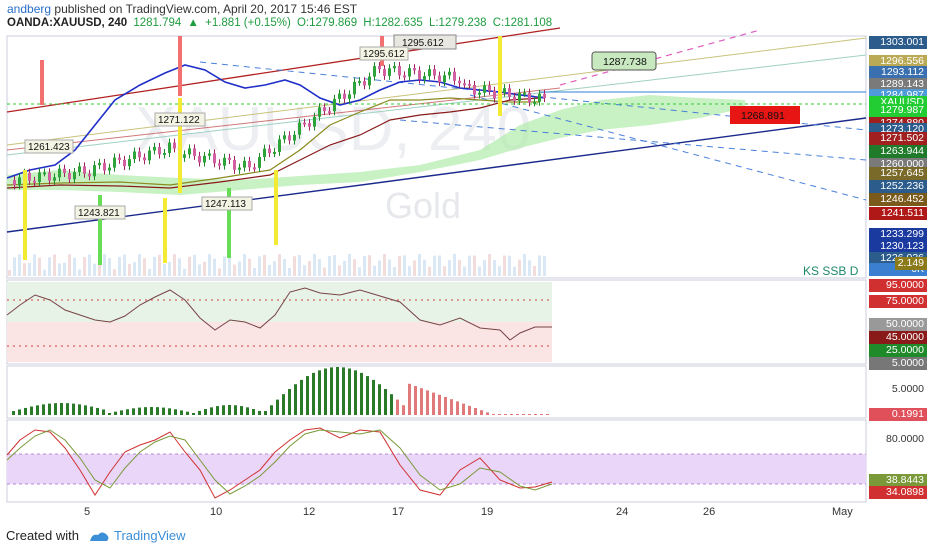 This screenshot has height=550, width=932. Describe the element at coordinates (898, 324) in the screenshot. I see `rsi-axis-label: 50.0000` at that location.